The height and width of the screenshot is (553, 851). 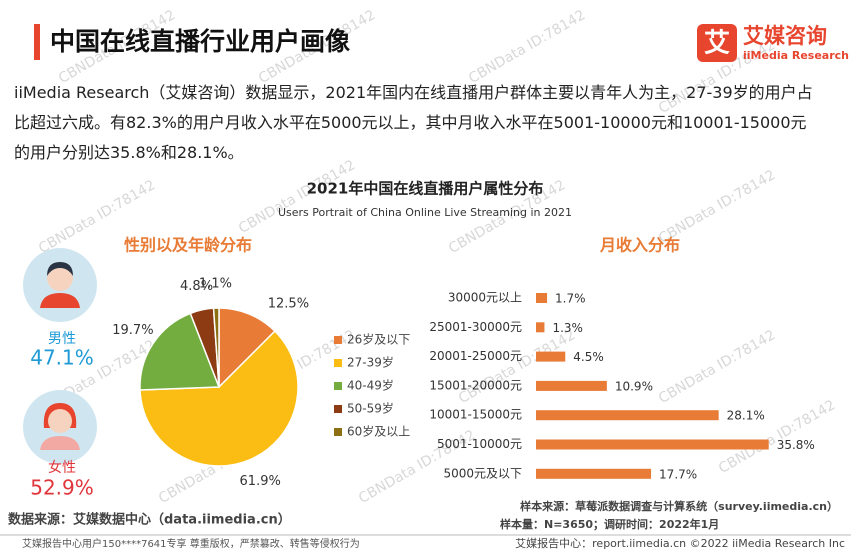 I want to click on logo-box, so click(x=717, y=43).